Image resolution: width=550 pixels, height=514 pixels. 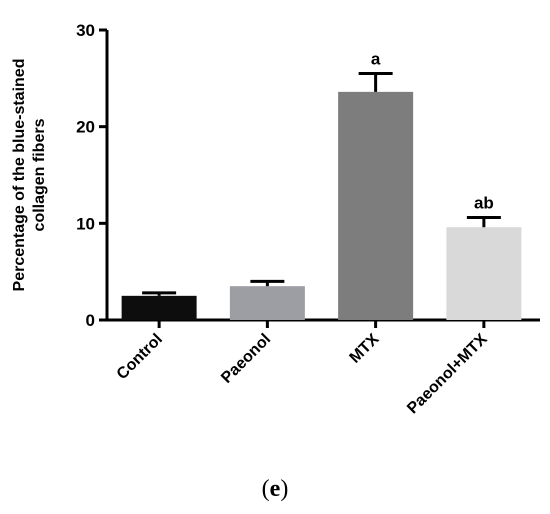 What do you see at coordinates (140, 357) in the screenshot?
I see `x-tick-label: Control` at bounding box center [140, 357].